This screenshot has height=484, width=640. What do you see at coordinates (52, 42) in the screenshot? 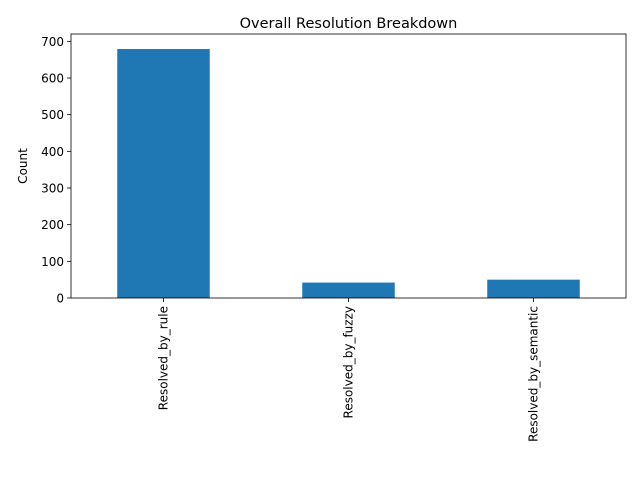
I see `y-tick-label: 700` at bounding box center [52, 42].